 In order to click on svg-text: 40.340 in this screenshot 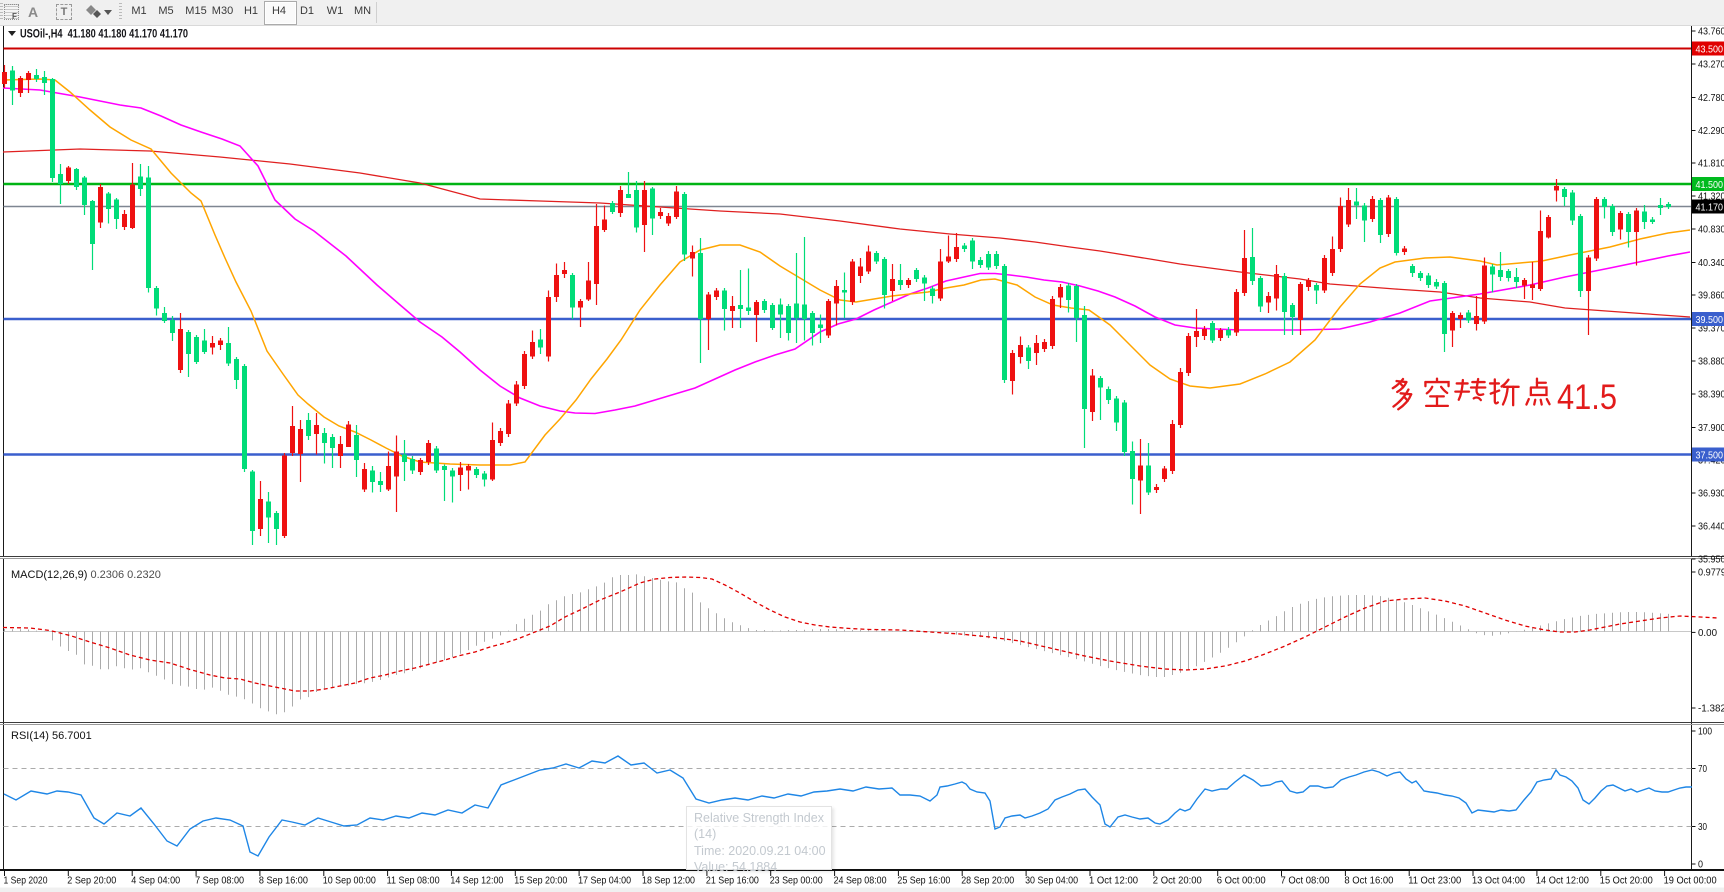, I will do `click(1711, 263)`.